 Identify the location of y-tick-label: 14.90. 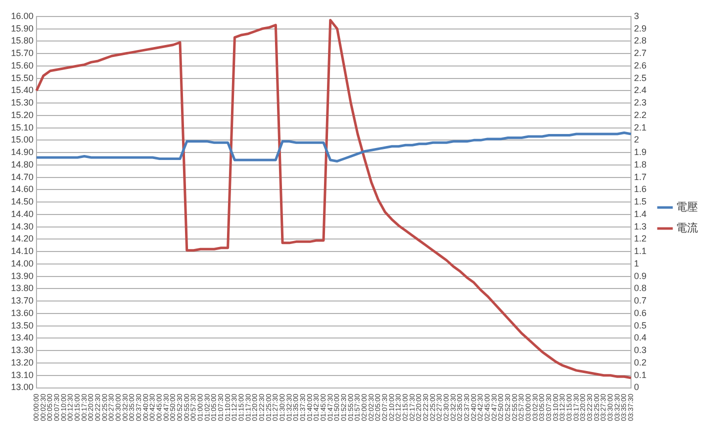
(22, 152).